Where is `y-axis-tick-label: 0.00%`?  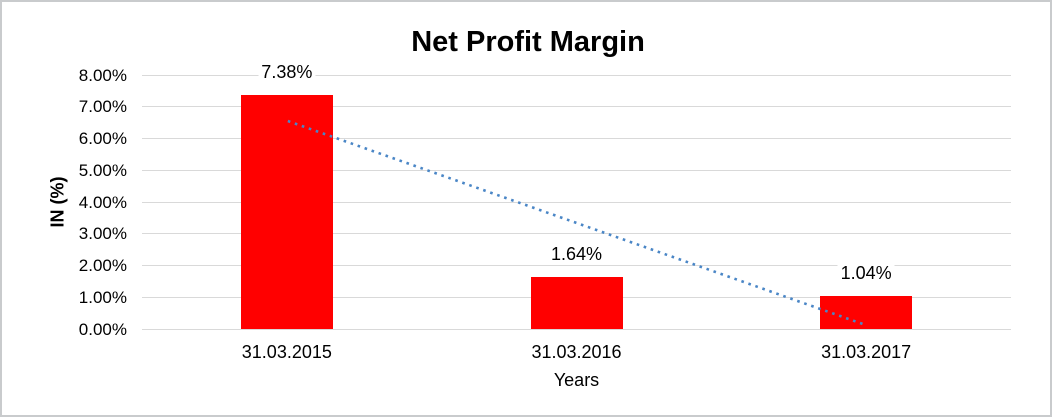
y-axis-tick-label: 0.00% is located at coordinates (102, 329).